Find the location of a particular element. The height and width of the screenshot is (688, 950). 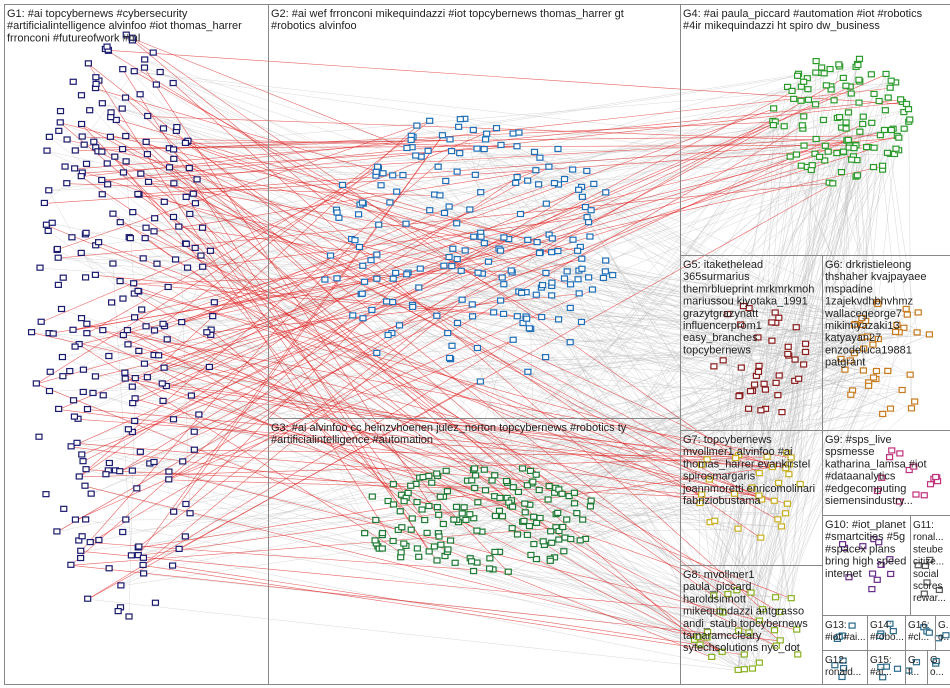

group-label: sytechsolutions nyc_dot is located at coordinates (741, 648).